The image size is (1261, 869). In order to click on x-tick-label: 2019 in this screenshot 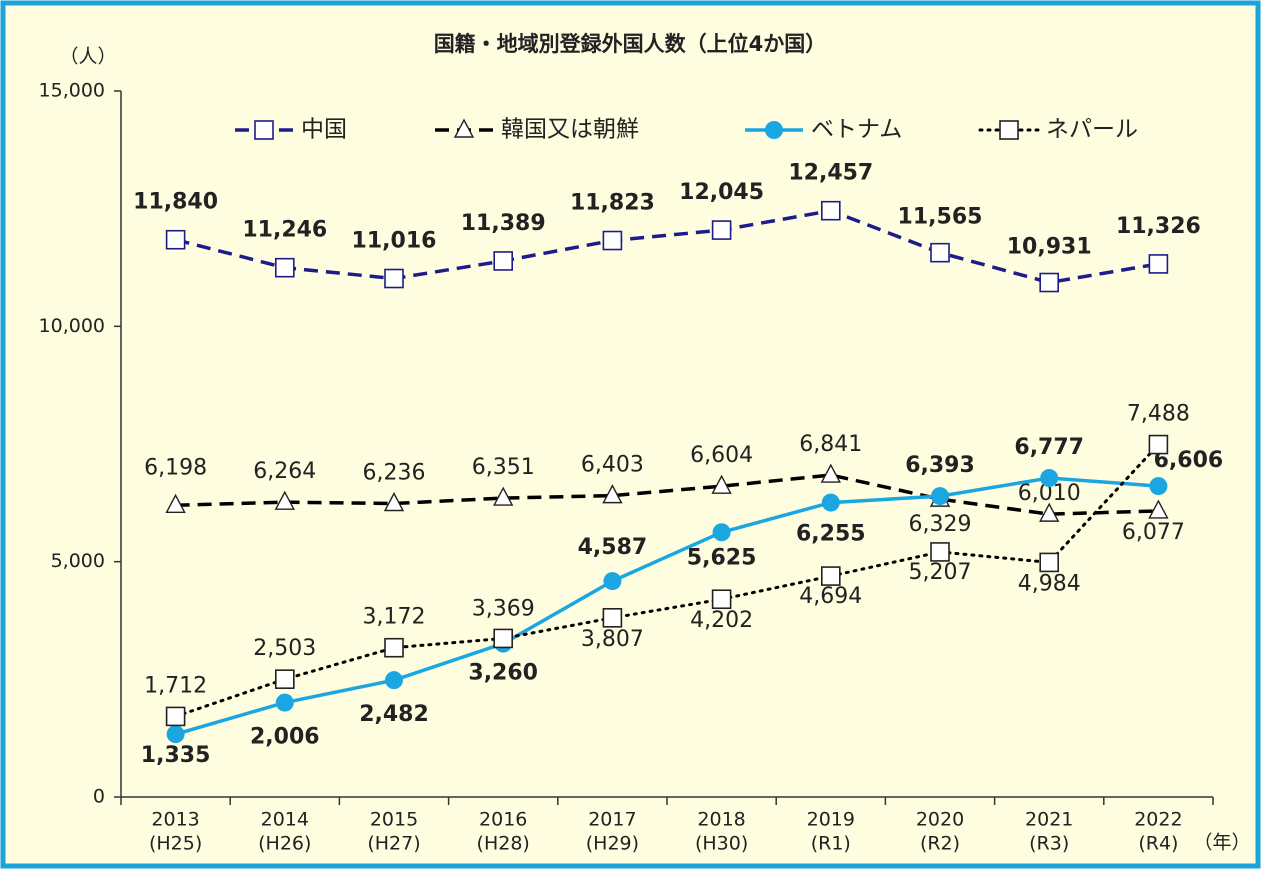, I will do `click(831, 820)`.